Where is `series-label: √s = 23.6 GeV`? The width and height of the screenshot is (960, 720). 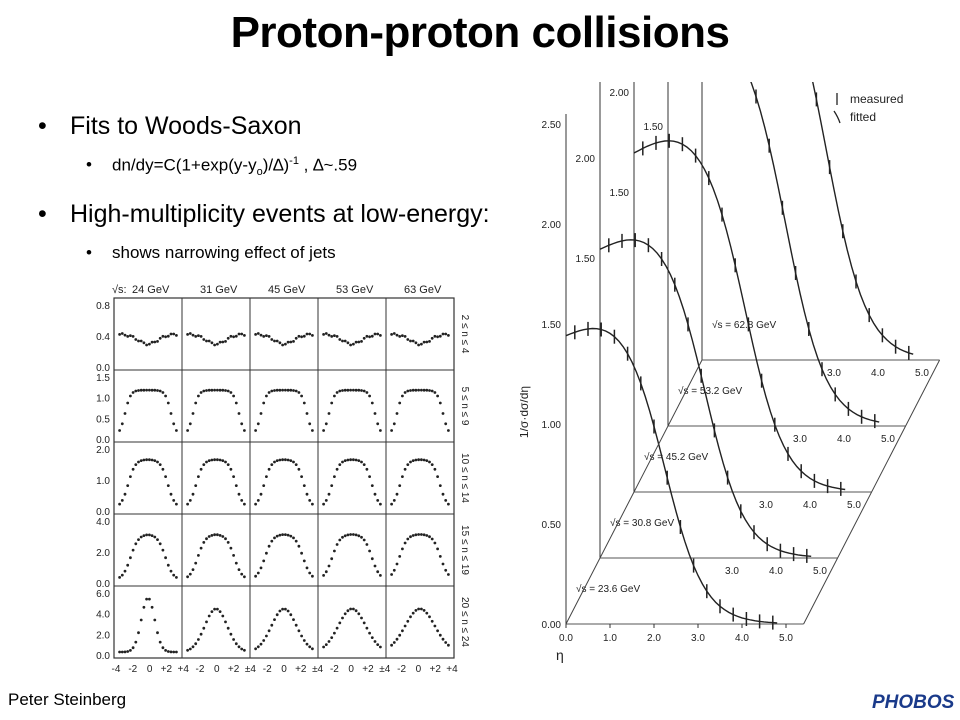
series-label: √s = 23.6 GeV is located at coordinates (608, 589).